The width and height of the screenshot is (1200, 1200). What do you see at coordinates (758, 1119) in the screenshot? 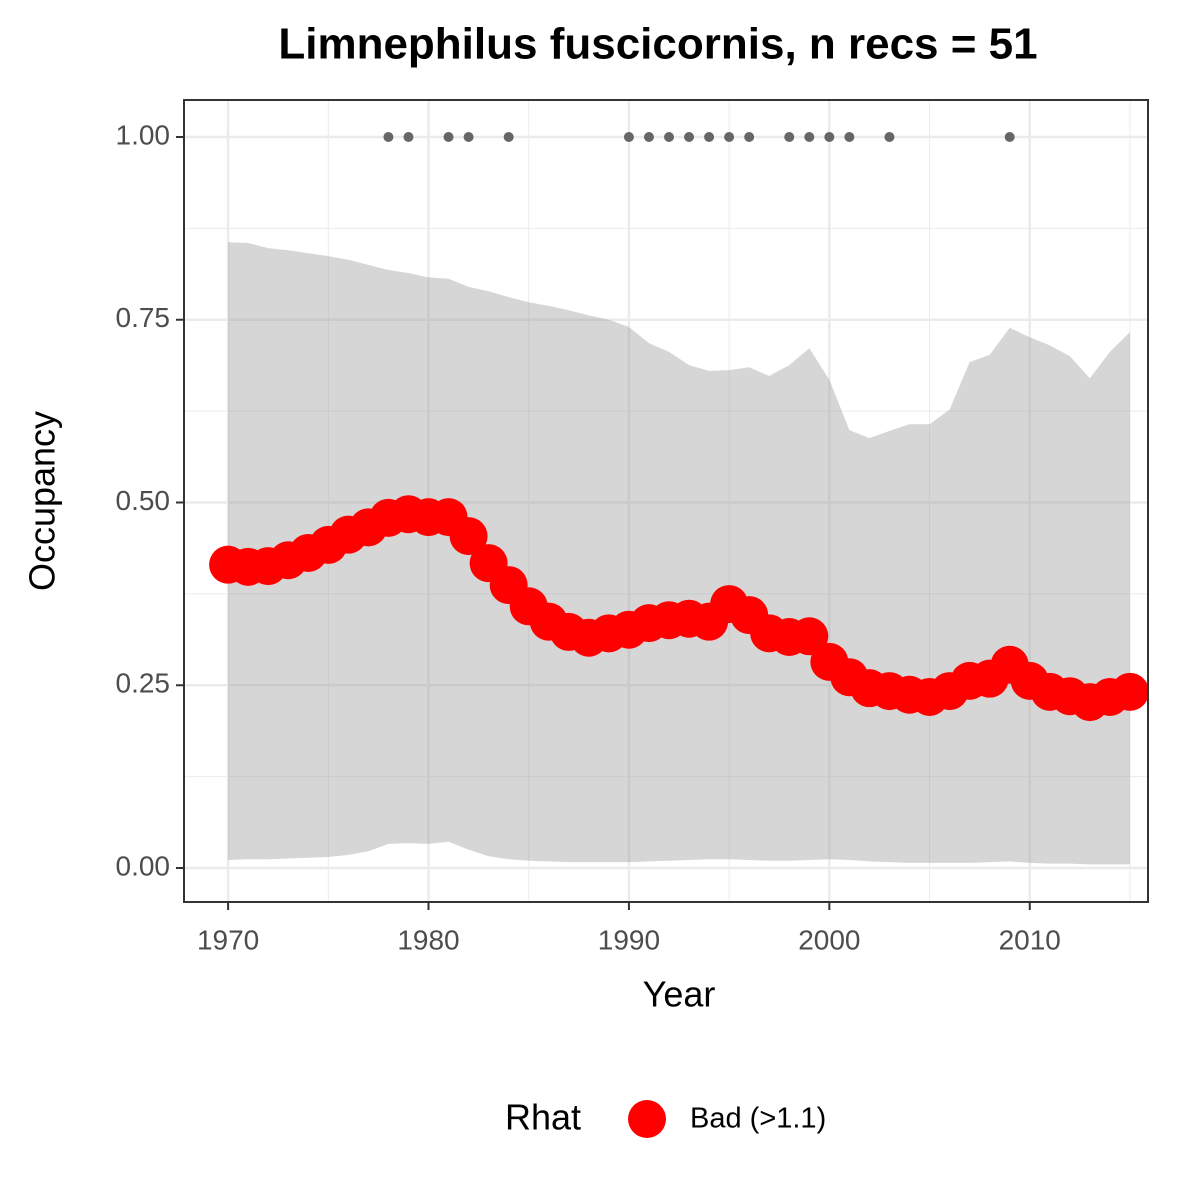
I see `legend-label: Bad (>1.1)` at bounding box center [758, 1119].